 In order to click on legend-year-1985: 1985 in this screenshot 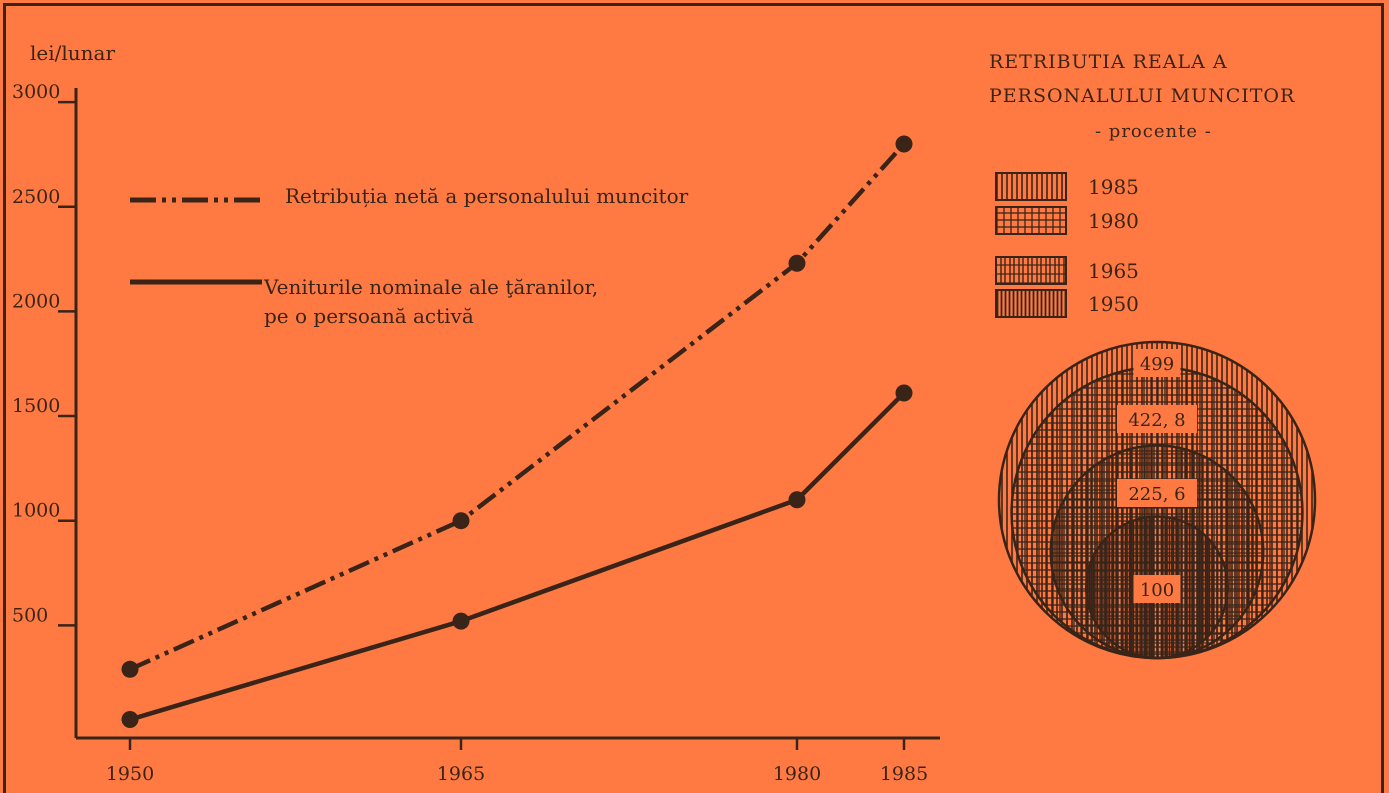, I will do `click(1113, 187)`.